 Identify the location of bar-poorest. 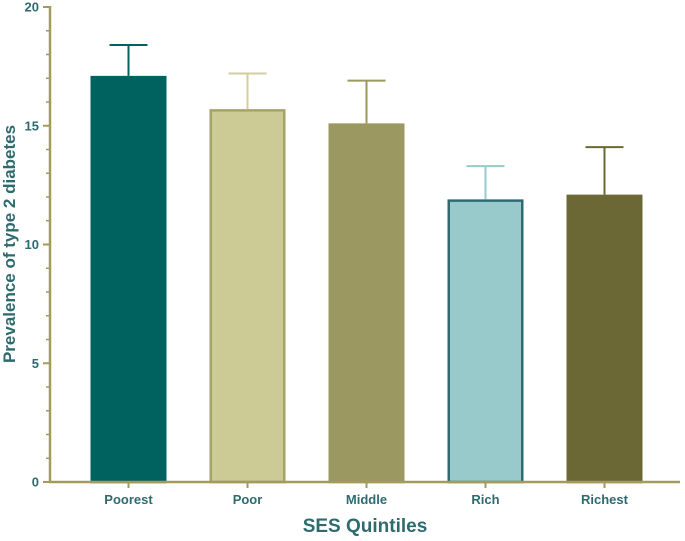
(128, 279).